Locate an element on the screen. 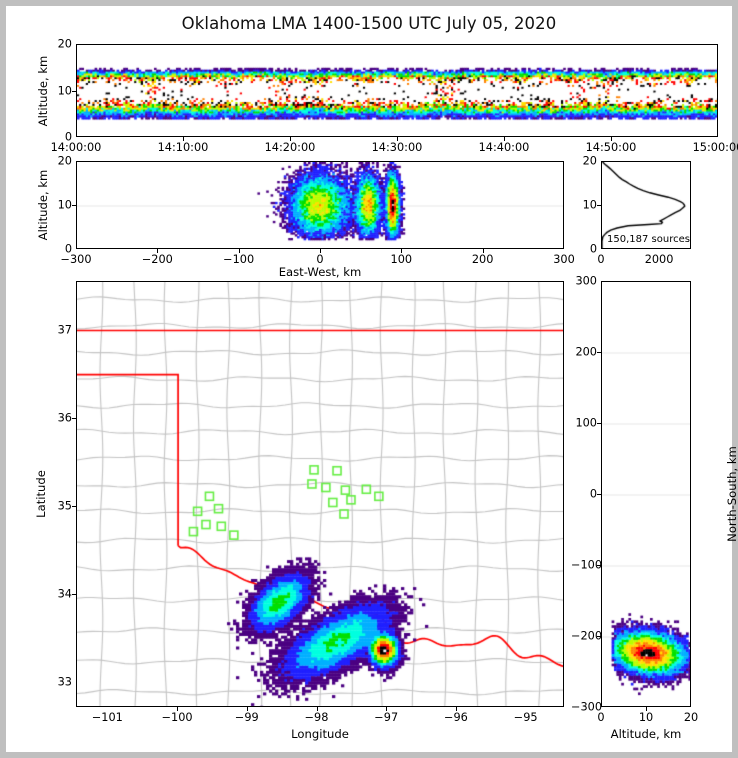 The height and width of the screenshot is (758, 738). x-tick-label: −300 is located at coordinates (76, 259).